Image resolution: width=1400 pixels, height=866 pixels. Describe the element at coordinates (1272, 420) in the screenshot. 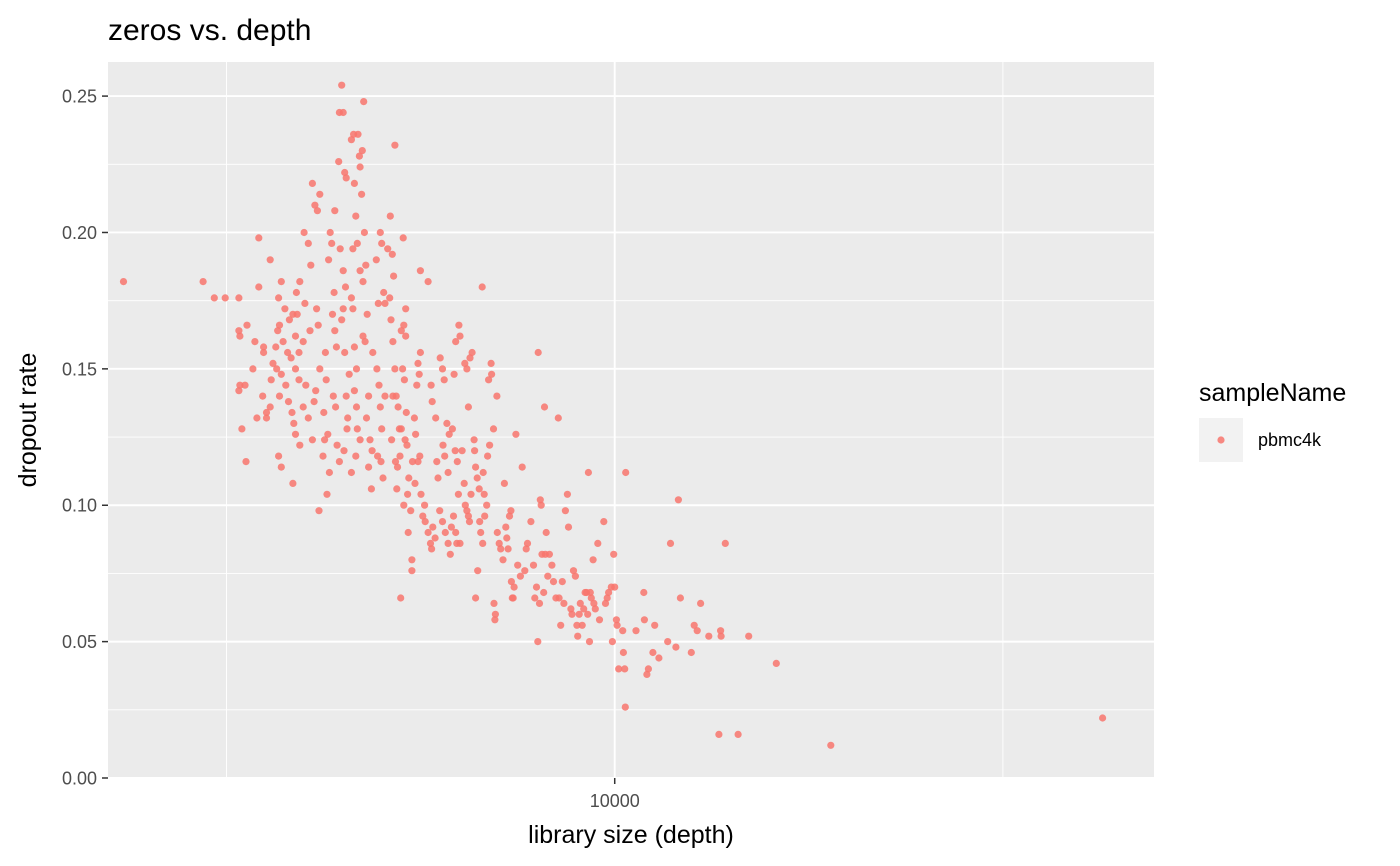

I see `legend: sampleName pbmc4k` at that location.